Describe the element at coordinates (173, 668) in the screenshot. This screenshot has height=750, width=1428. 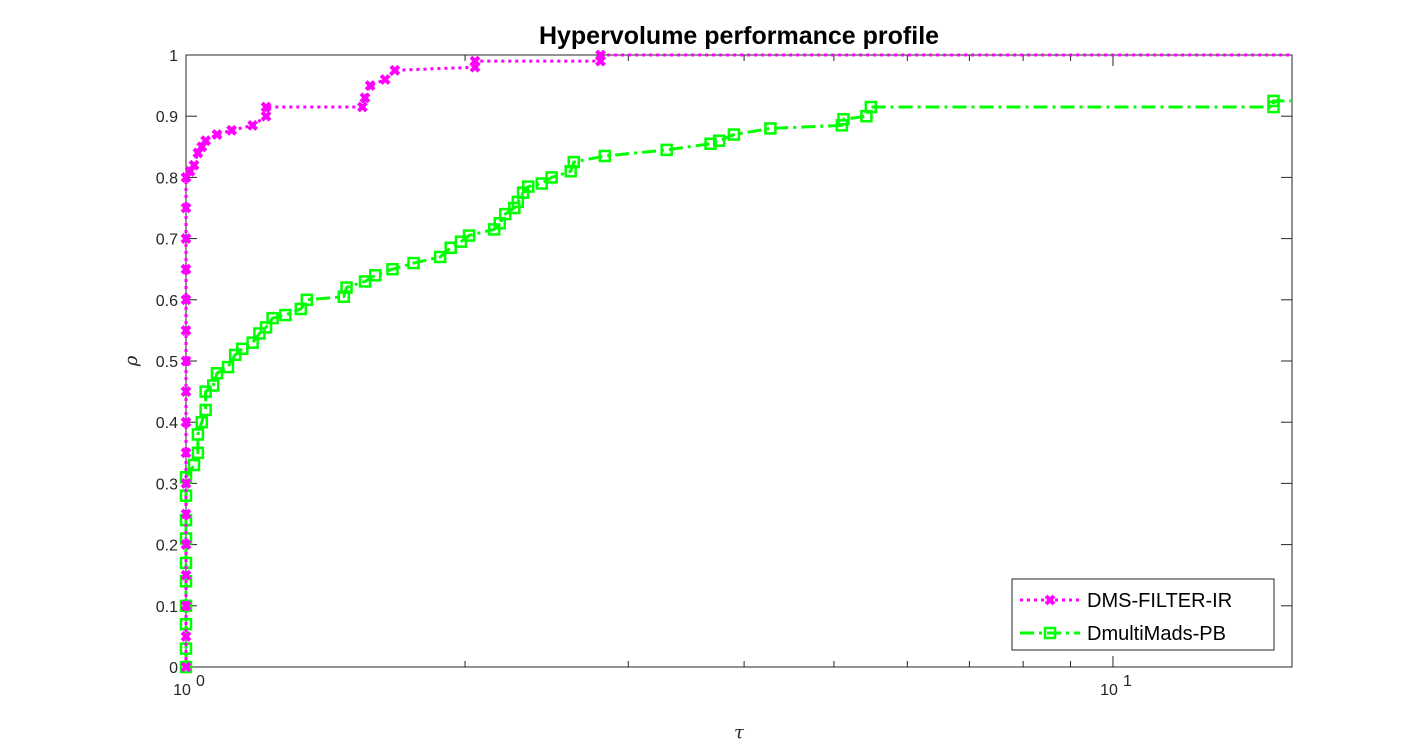
I see `y-tick-label: 0` at that location.